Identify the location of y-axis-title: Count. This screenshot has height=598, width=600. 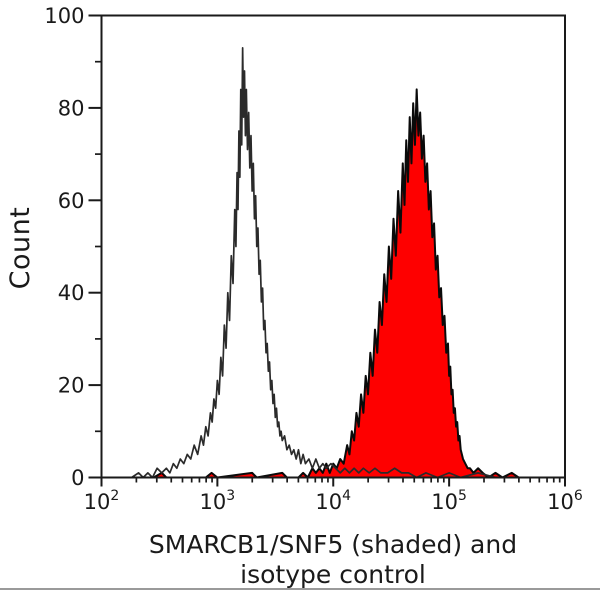
(20, 248).